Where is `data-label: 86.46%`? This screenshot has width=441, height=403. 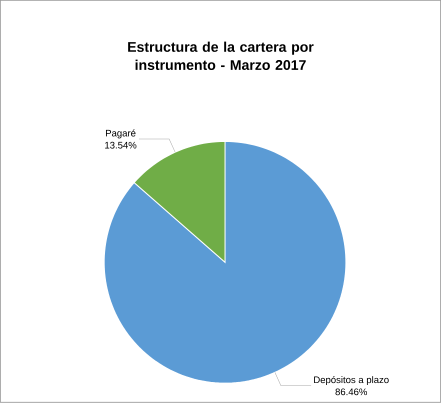
data-label: 86.46% is located at coordinates (351, 392).